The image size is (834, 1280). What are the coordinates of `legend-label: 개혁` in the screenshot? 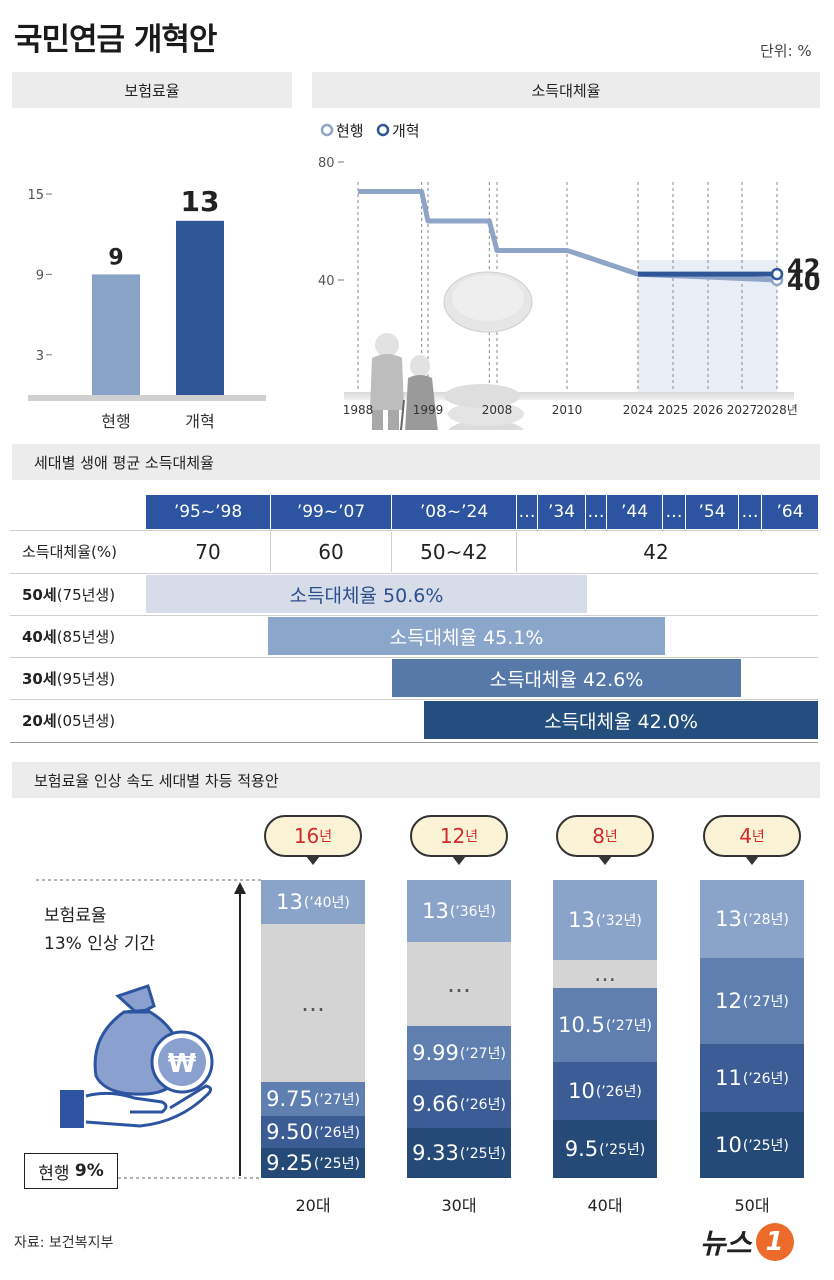 It's located at (406, 131).